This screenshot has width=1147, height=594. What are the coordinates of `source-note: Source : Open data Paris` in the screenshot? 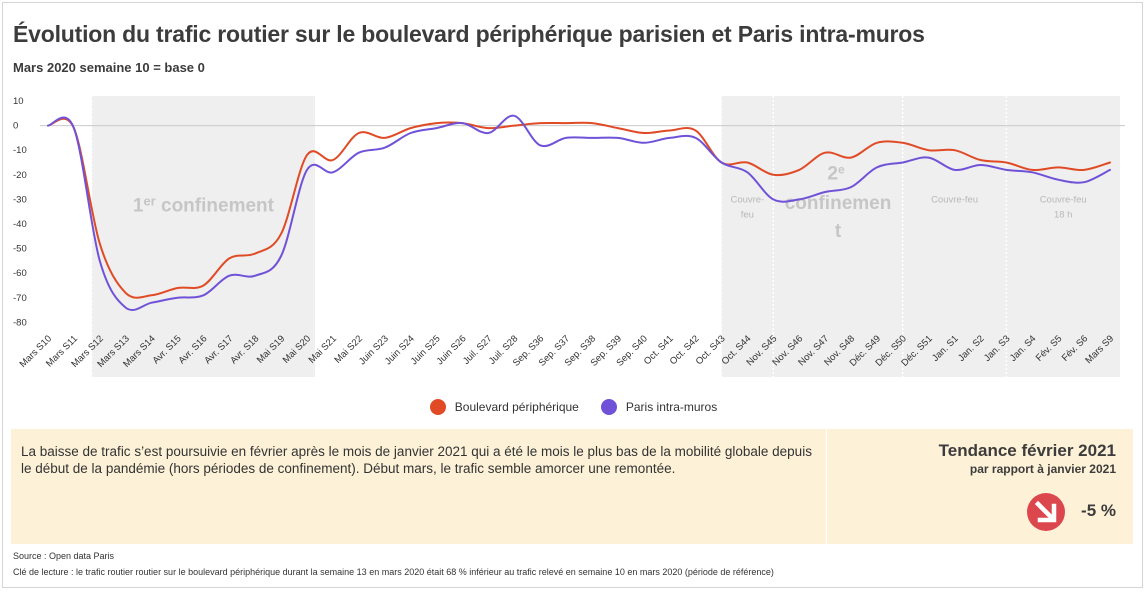 It's located at (64, 556).